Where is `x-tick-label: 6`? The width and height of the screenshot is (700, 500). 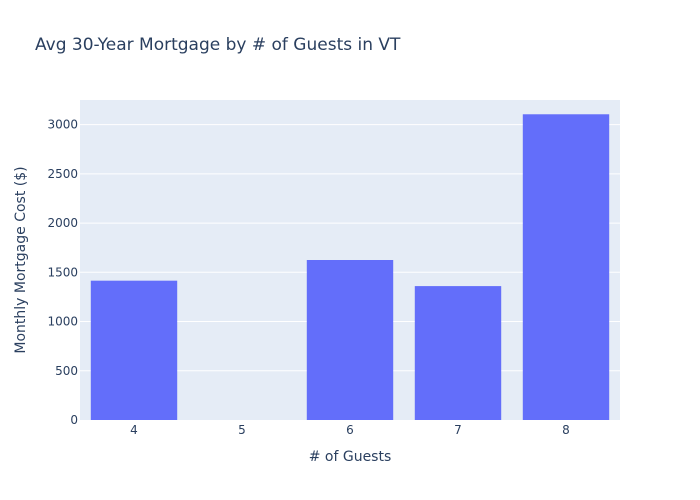
x-tick-label: 6 is located at coordinates (350, 430).